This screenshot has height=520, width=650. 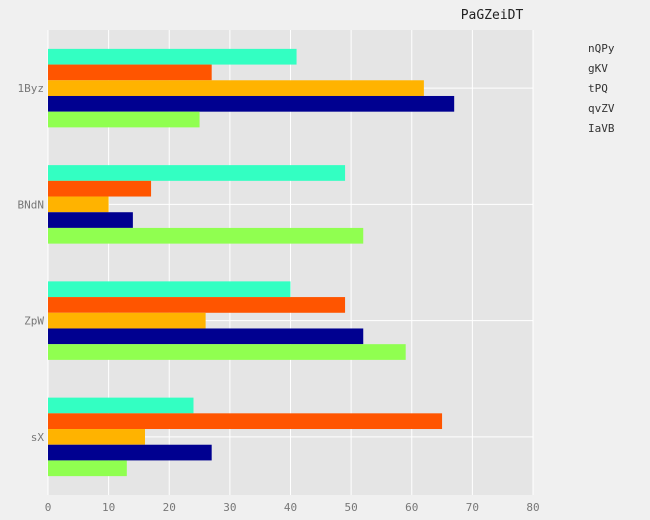 What do you see at coordinates (472, 507) in the screenshot?
I see `x-tick-label: 70` at bounding box center [472, 507].